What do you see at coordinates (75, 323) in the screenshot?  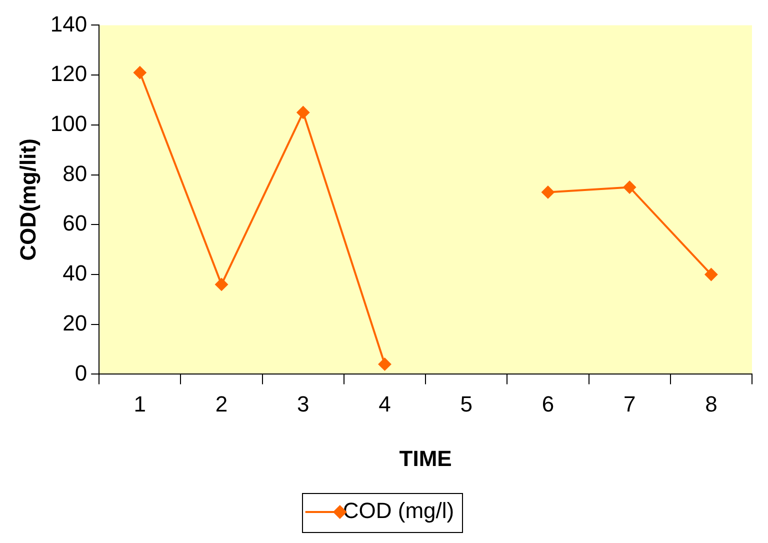 I see `y-tick-label: 20` at bounding box center [75, 323].